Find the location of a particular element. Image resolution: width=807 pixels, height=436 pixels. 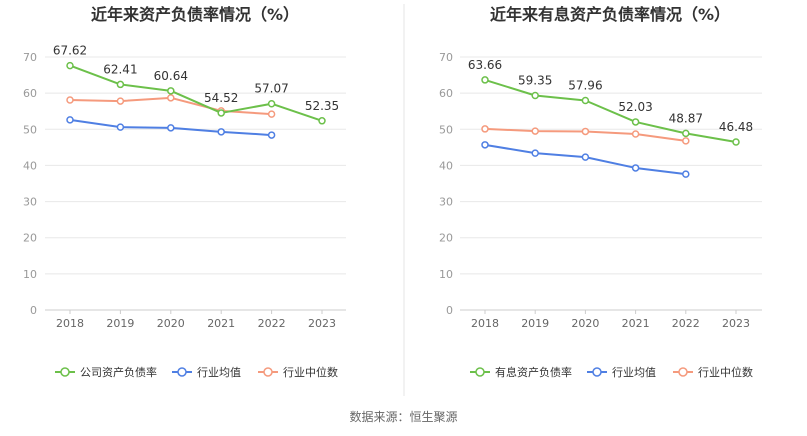

legend: 有息资产负债率 行业均值 行业中位数 is located at coordinates (611, 372).